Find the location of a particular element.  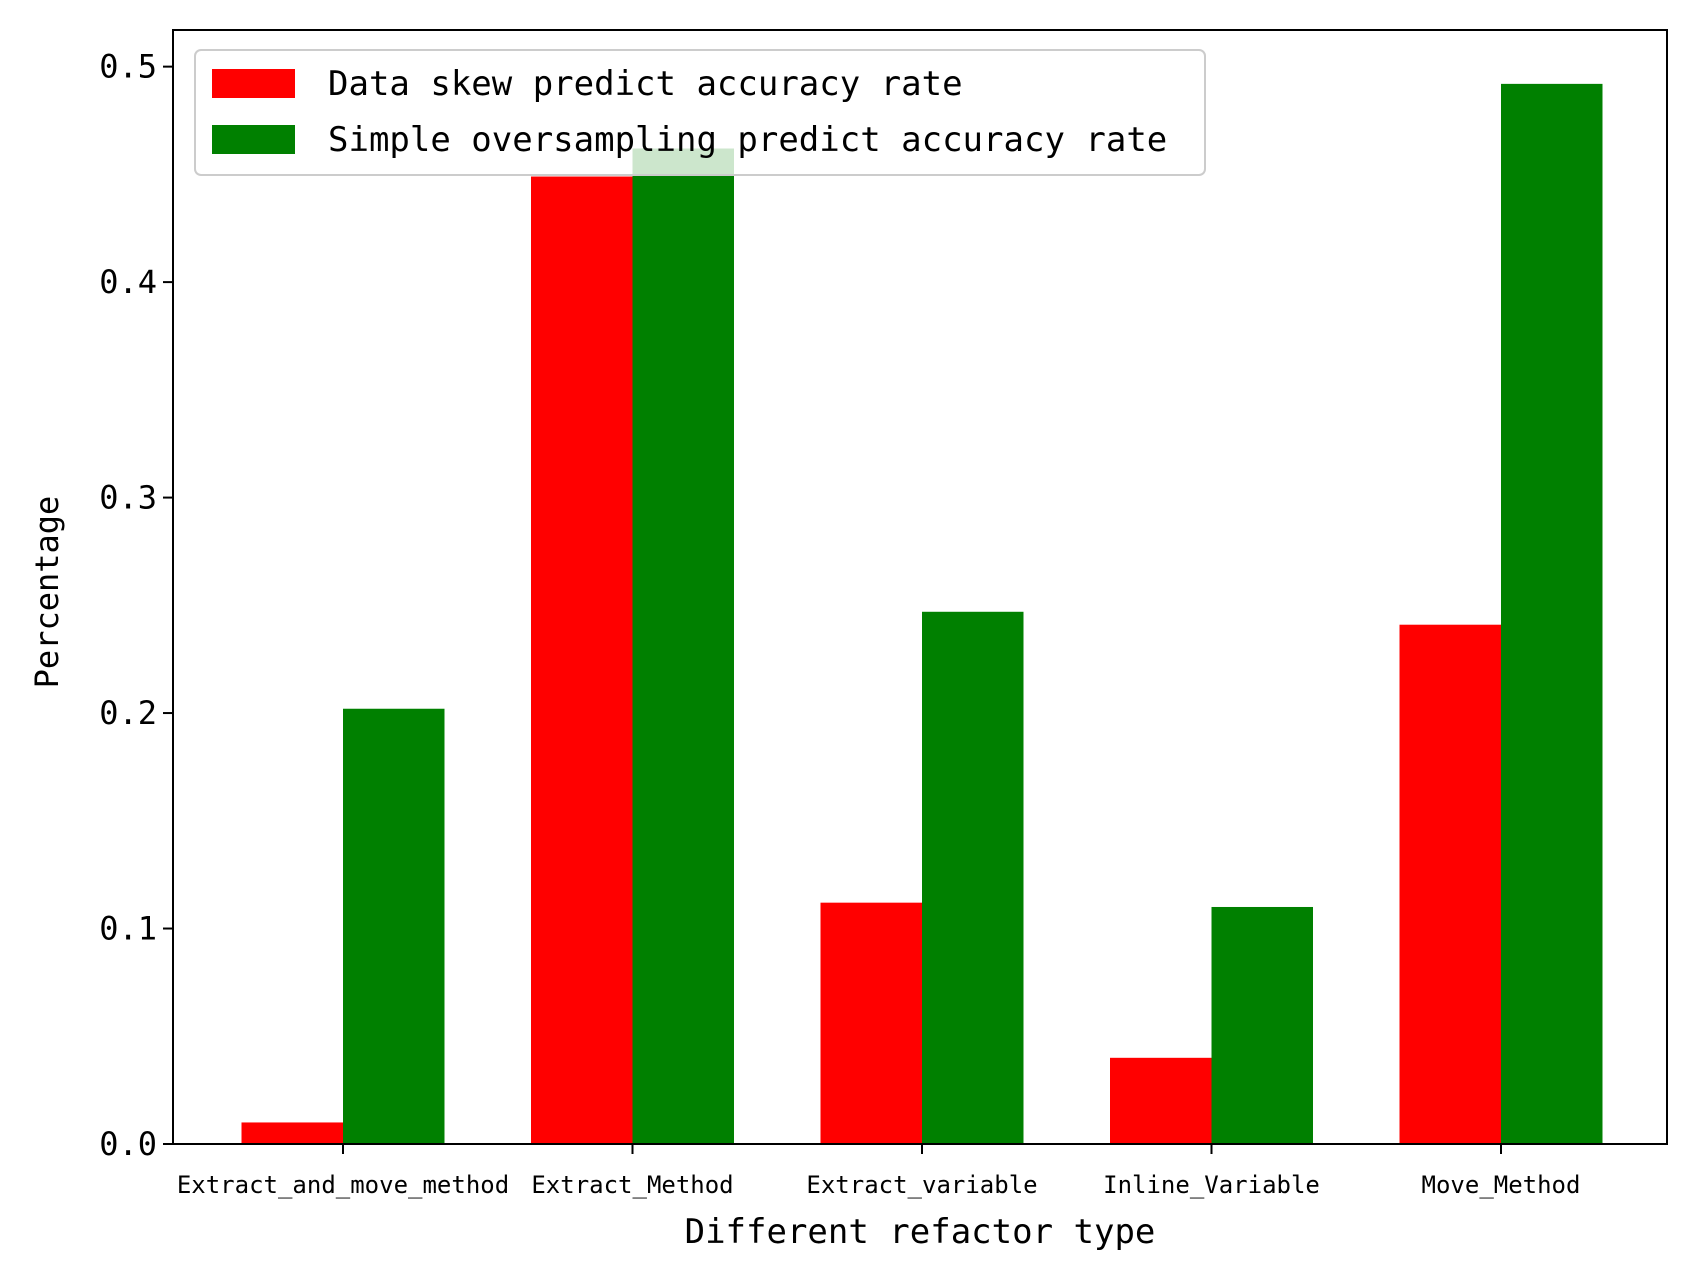

legend-swatch-simple-oversampling is located at coordinates (253, 139).